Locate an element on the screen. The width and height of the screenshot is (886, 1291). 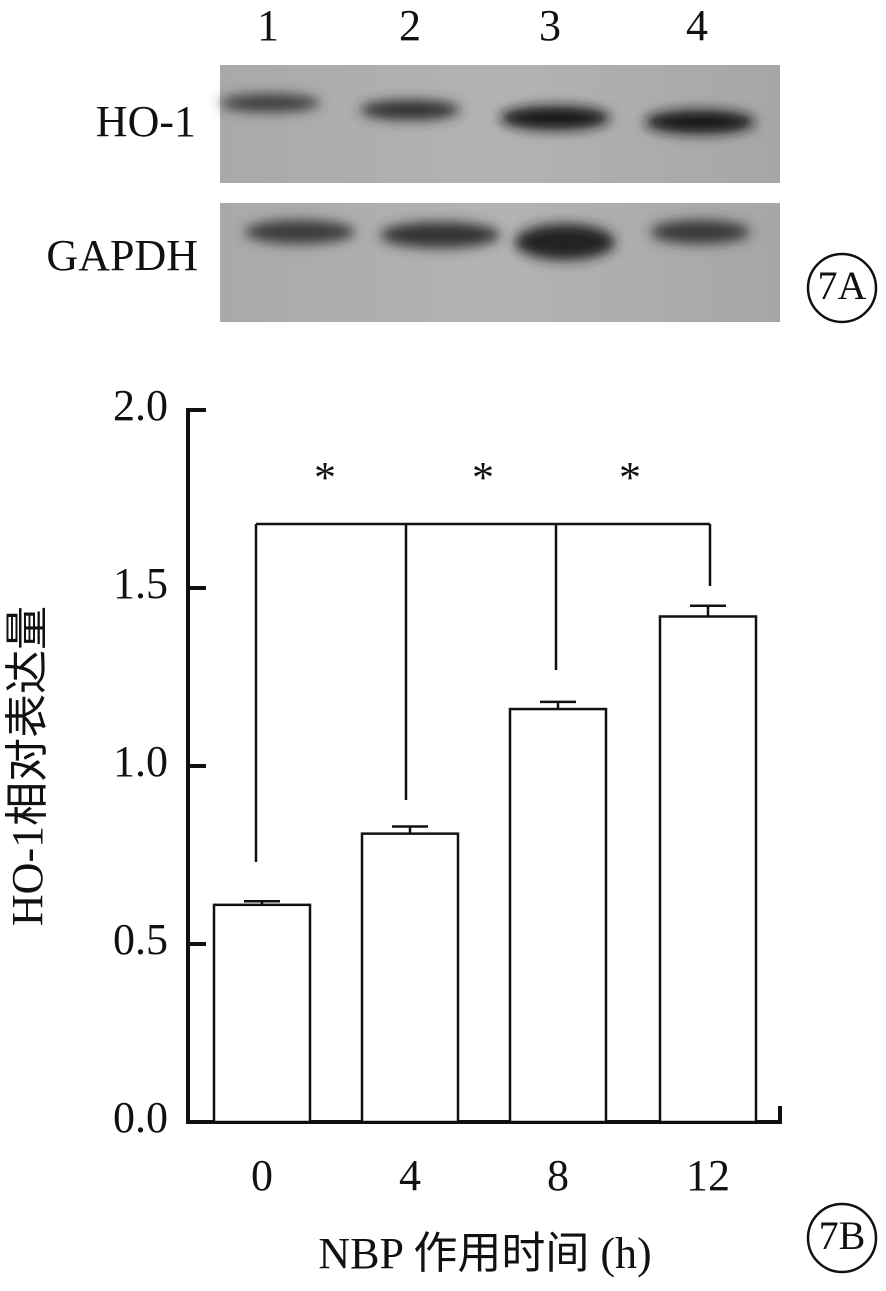
x-axis-label: NBP 作用时间 (h) is located at coordinates (484, 1253).